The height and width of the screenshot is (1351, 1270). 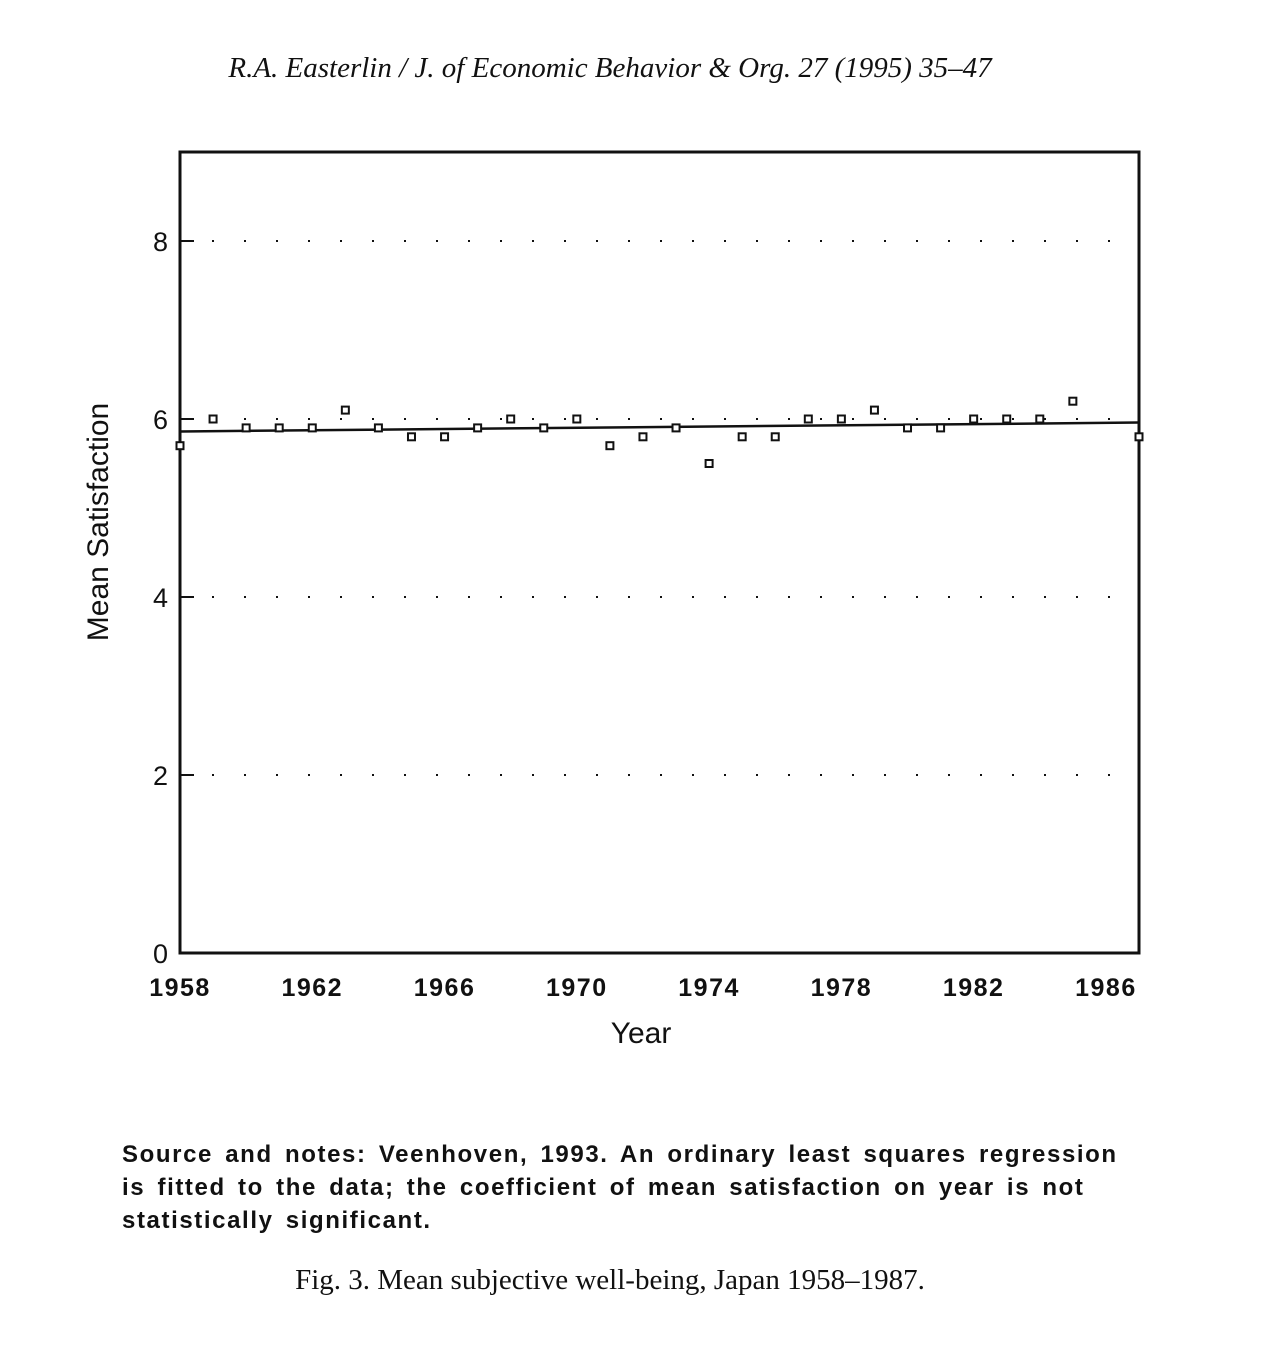 What do you see at coordinates (709, 988) in the screenshot?
I see `x-tick-label-1974: 1974` at bounding box center [709, 988].